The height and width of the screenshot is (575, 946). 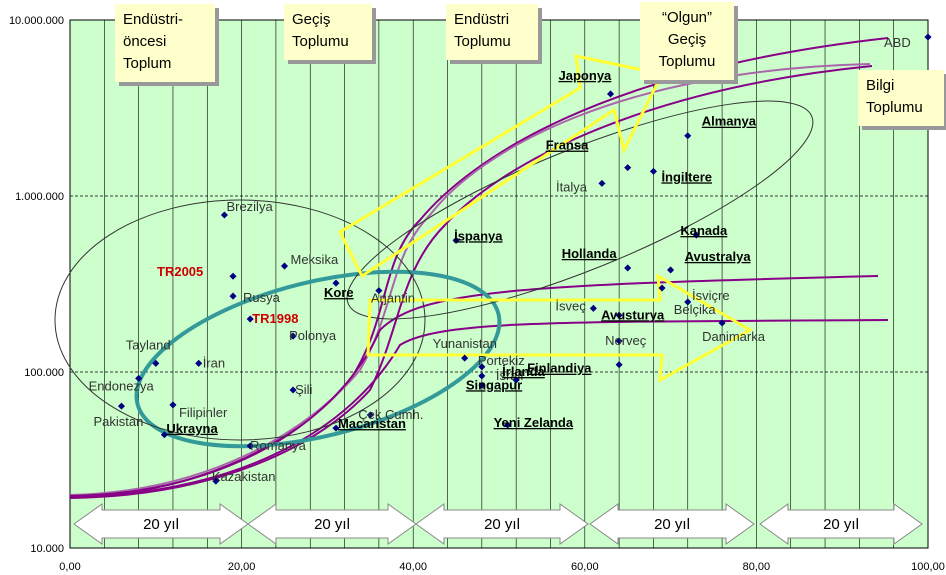 What do you see at coordinates (481, 19) in the screenshot?
I see `stage-label: Endüstri` at bounding box center [481, 19].